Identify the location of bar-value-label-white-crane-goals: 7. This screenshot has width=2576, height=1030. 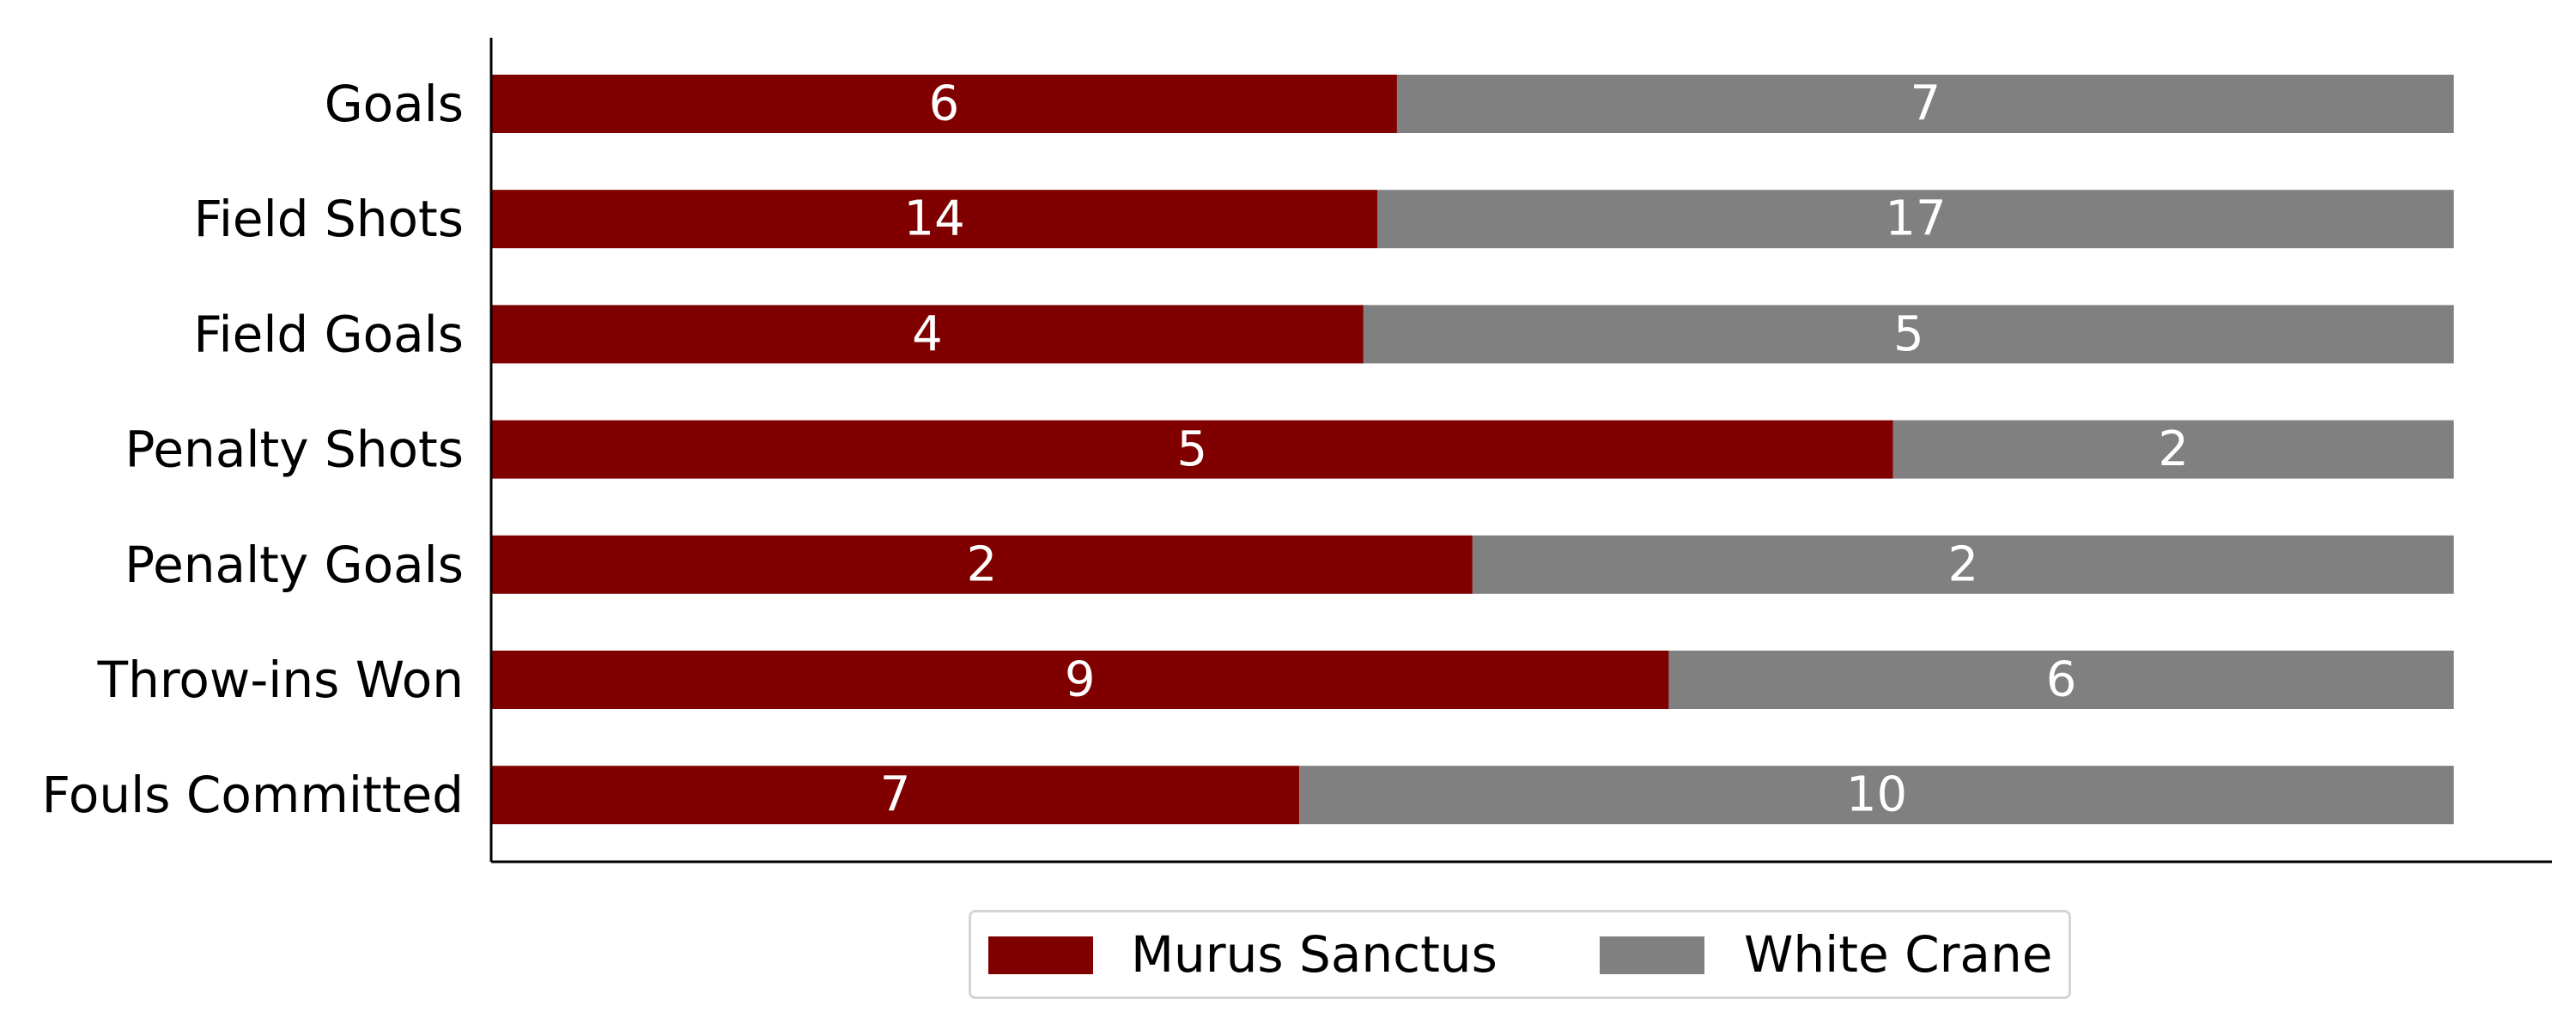
(1926, 104).